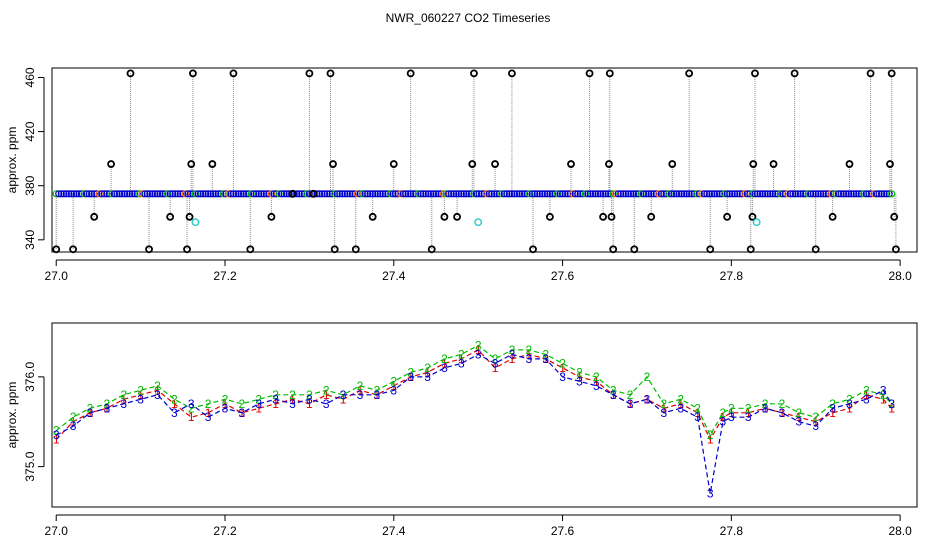  I want to click on cyan-point, so click(478, 222).